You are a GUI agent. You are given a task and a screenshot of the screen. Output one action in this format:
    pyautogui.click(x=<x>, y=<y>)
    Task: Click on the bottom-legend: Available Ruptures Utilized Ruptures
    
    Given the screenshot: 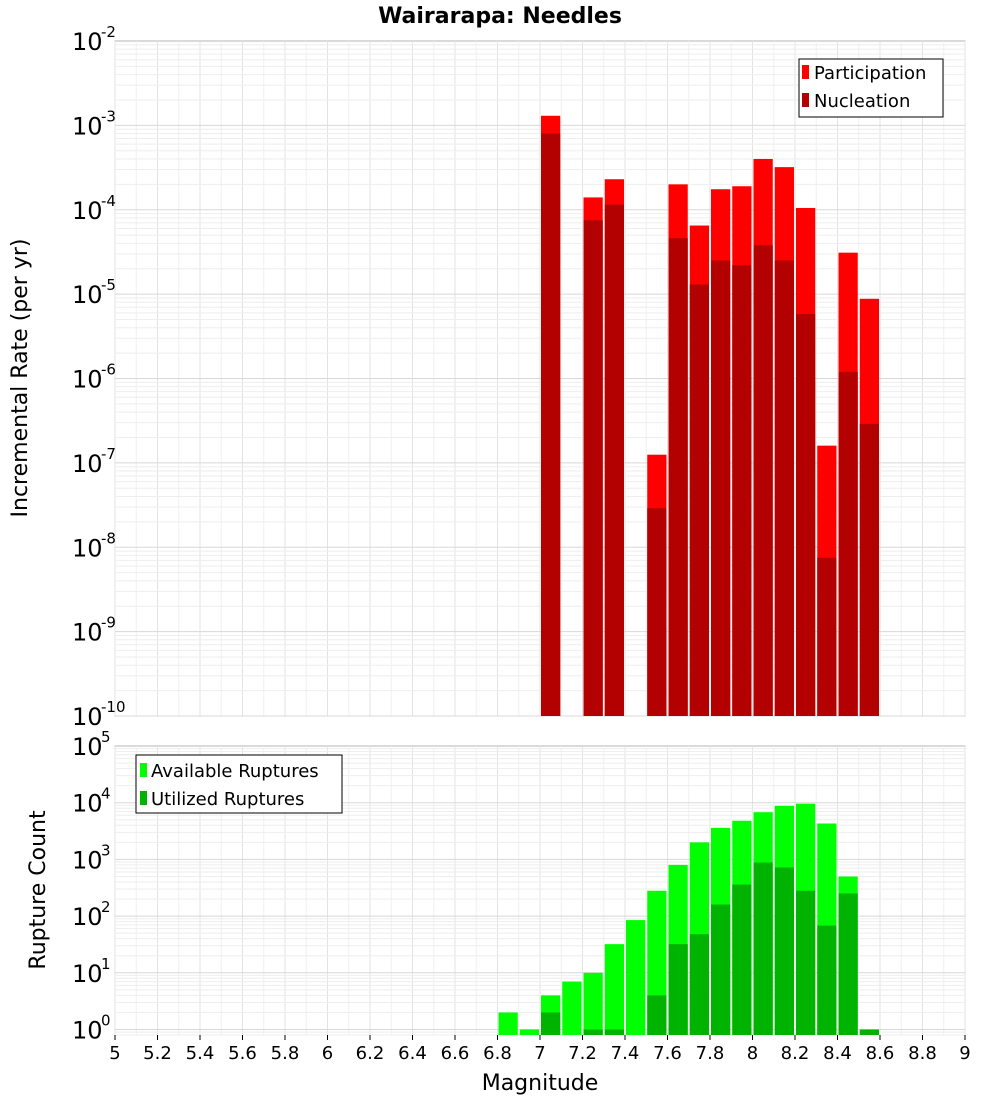 What is the action you would take?
    pyautogui.click(x=239, y=784)
    